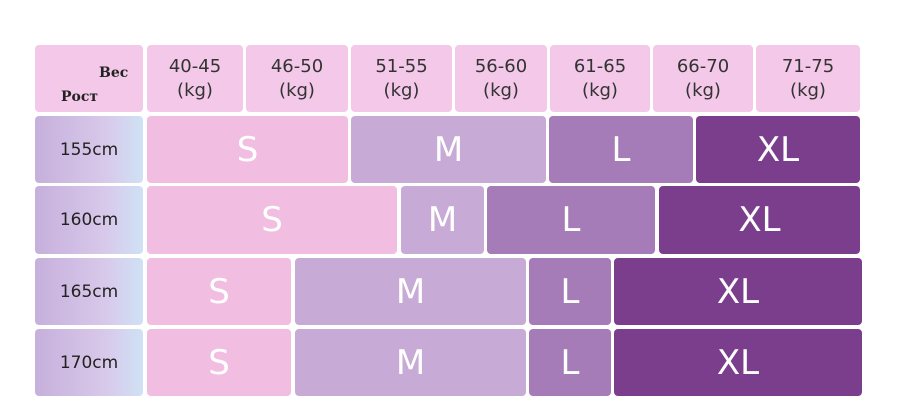 This screenshot has width=898, height=416. I want to click on weight-header: 66-70 (kg), so click(703, 78).